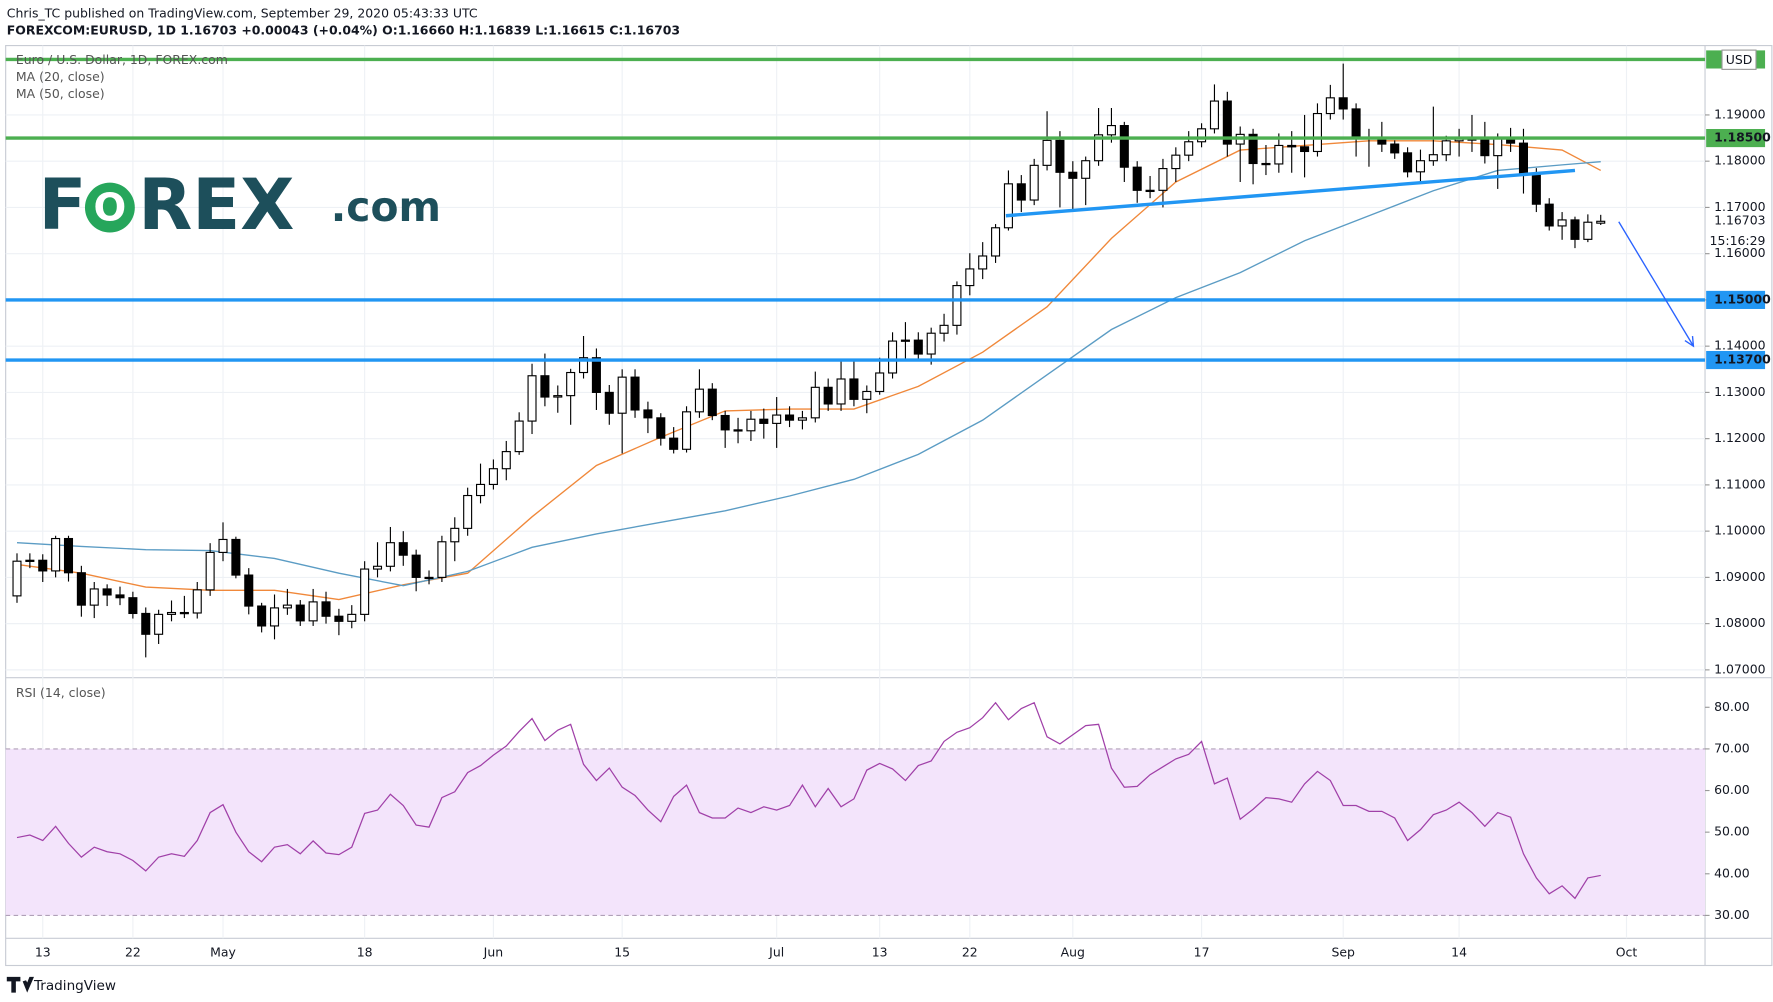 The image size is (1773, 1002). I want to click on arrow, so click(1656, 284).